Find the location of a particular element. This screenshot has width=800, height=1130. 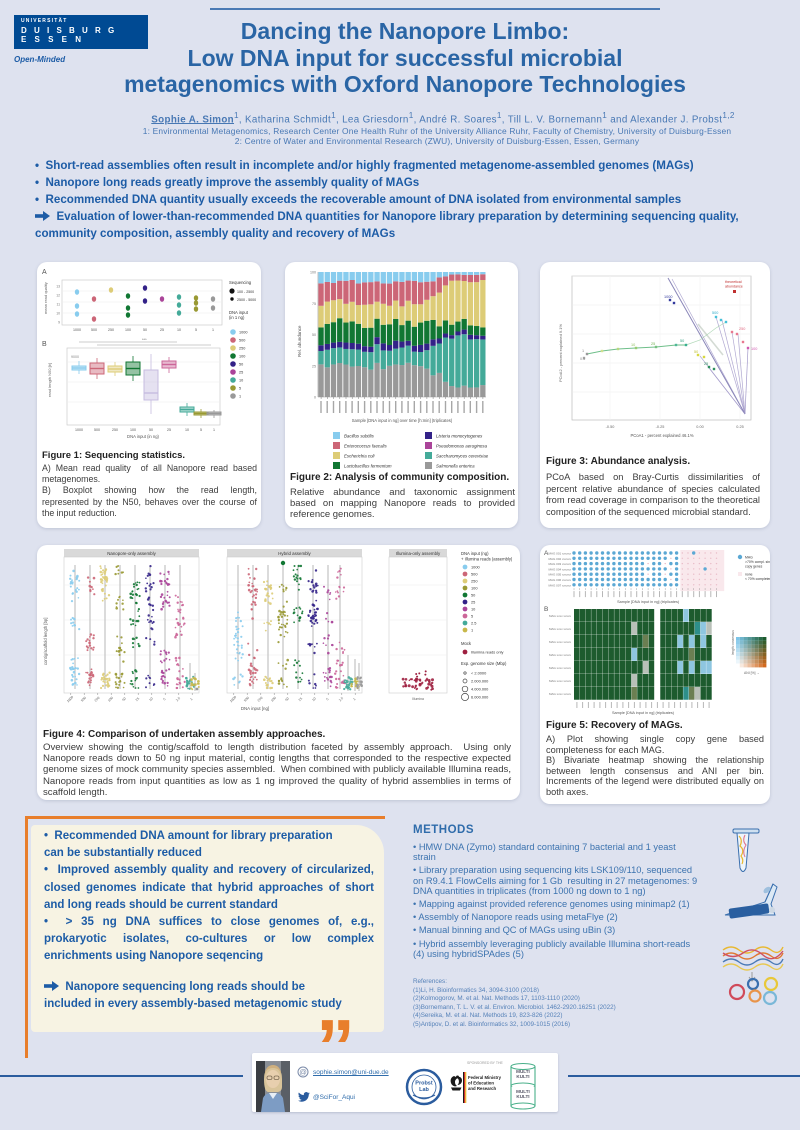

svg-text: 75 is located at coordinates (314, 304).